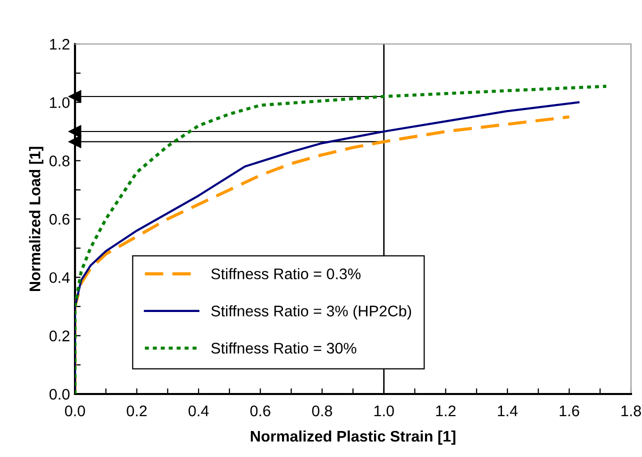  I want to click on x-tick-label: 1.4, so click(508, 411).